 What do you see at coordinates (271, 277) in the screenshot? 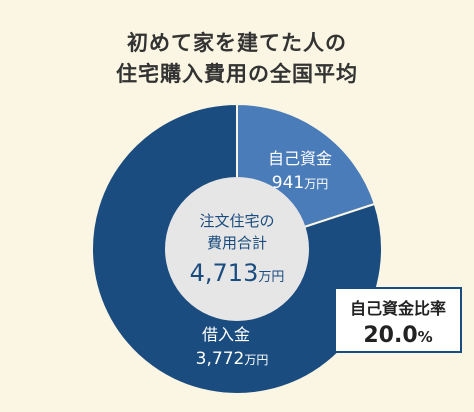
I see `total-value-unit: 万円` at bounding box center [271, 277].